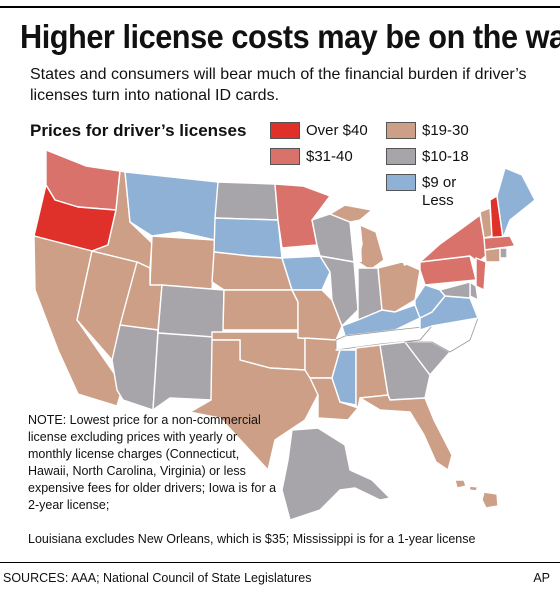 The image size is (560, 609). Describe the element at coordinates (455, 290) in the screenshot. I see `state-maryland` at that location.